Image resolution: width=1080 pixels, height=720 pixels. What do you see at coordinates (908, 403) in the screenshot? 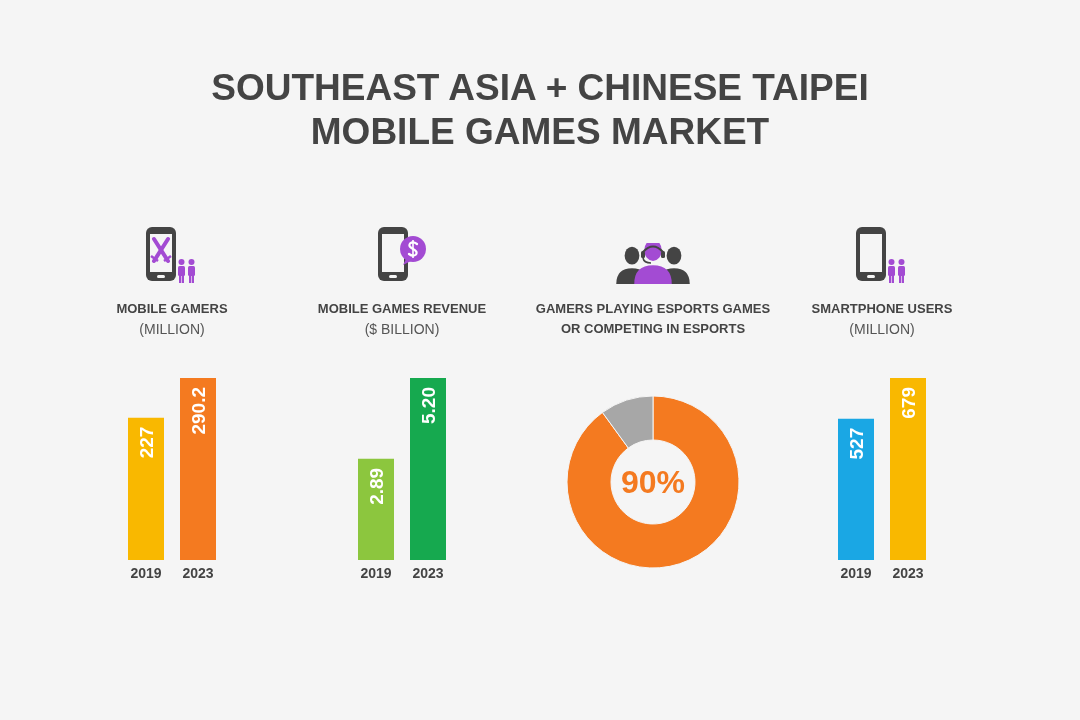
I see `data-label: 679` at bounding box center [908, 403].